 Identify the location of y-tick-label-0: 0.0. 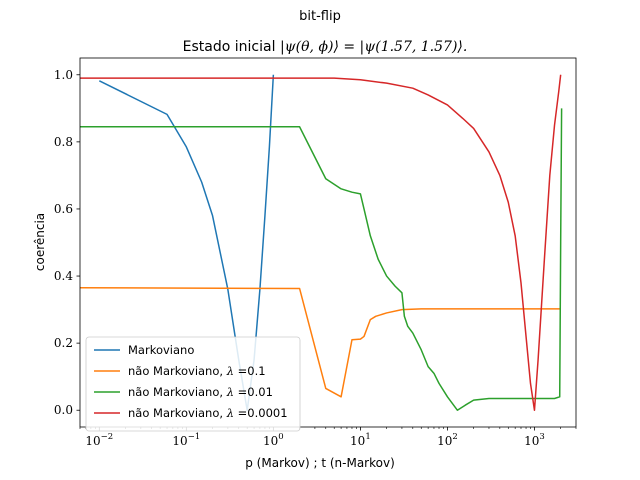
(63, 410).